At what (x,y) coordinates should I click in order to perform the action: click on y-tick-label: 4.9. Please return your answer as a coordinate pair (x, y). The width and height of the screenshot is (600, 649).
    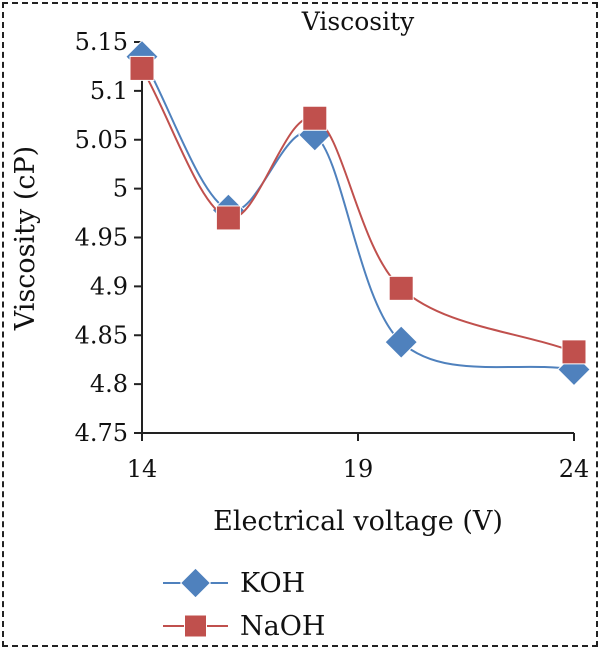
    Looking at the image, I should click on (109, 286).